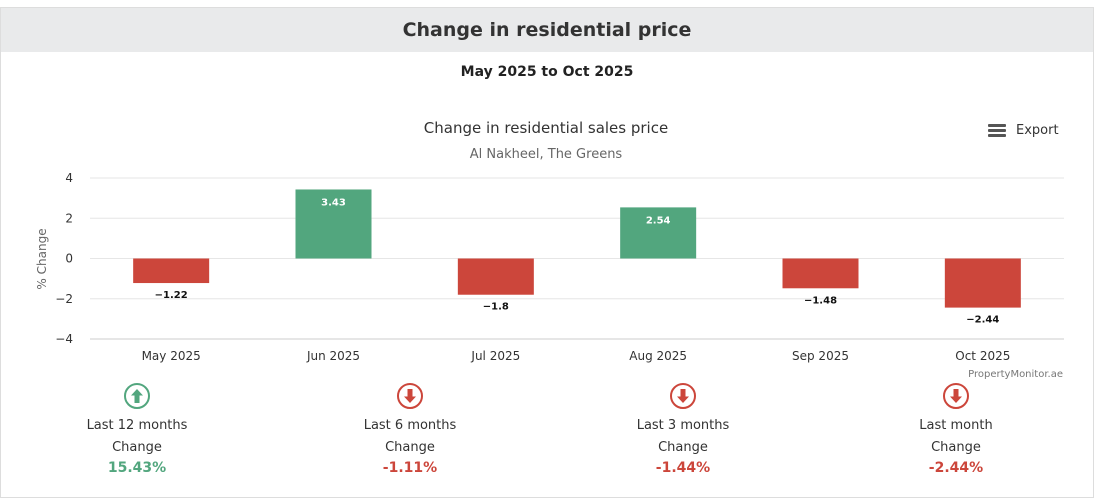 The height and width of the screenshot is (501, 1096). I want to click on y-tick-label: 0, so click(69, 259).